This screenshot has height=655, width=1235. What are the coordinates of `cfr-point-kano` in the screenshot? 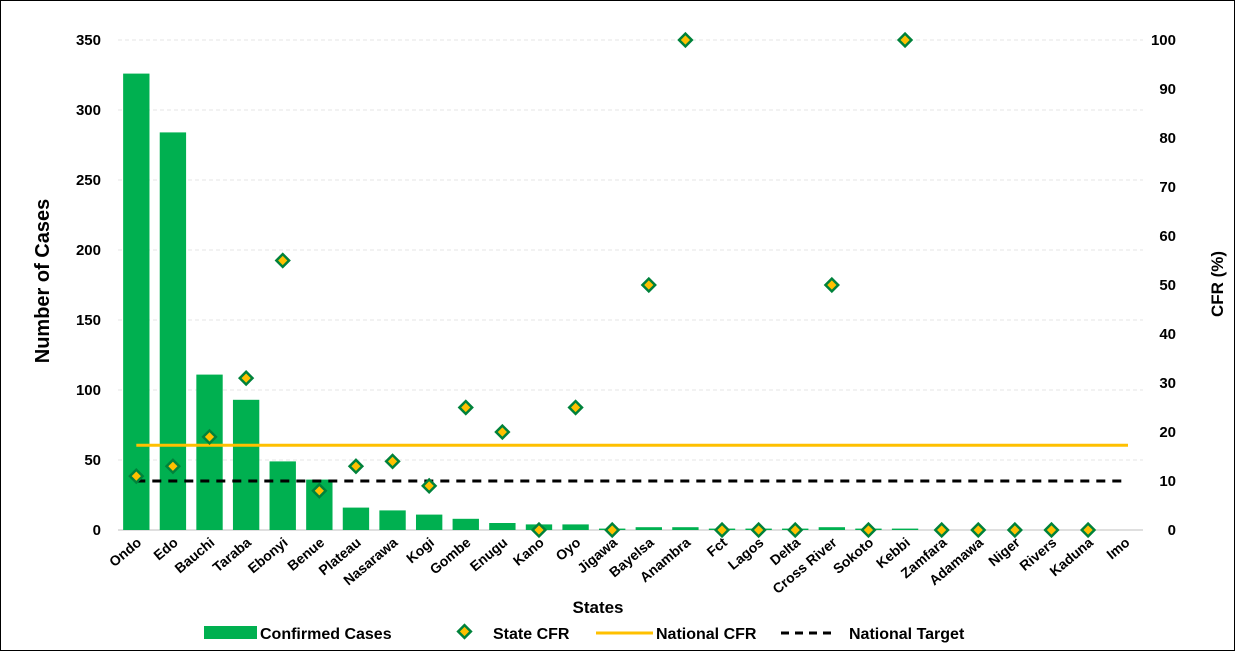 It's located at (539, 530).